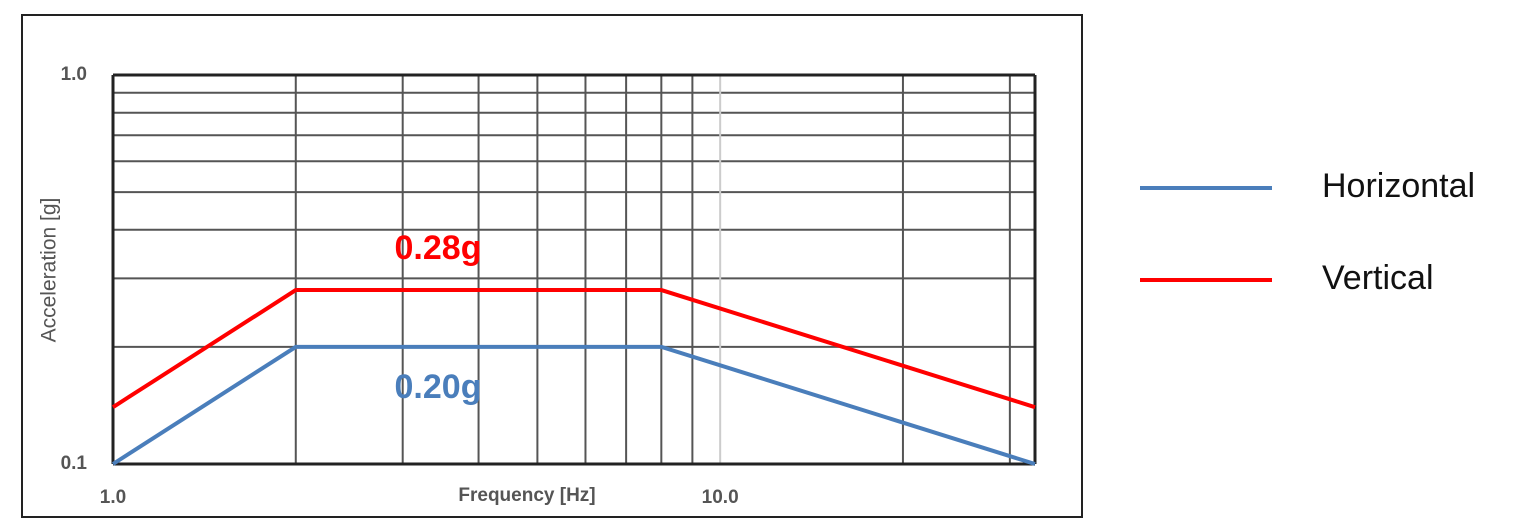 The height and width of the screenshot is (531, 1537). What do you see at coordinates (49, 270) in the screenshot?
I see `y-axis-title: Acceleration [g]` at bounding box center [49, 270].